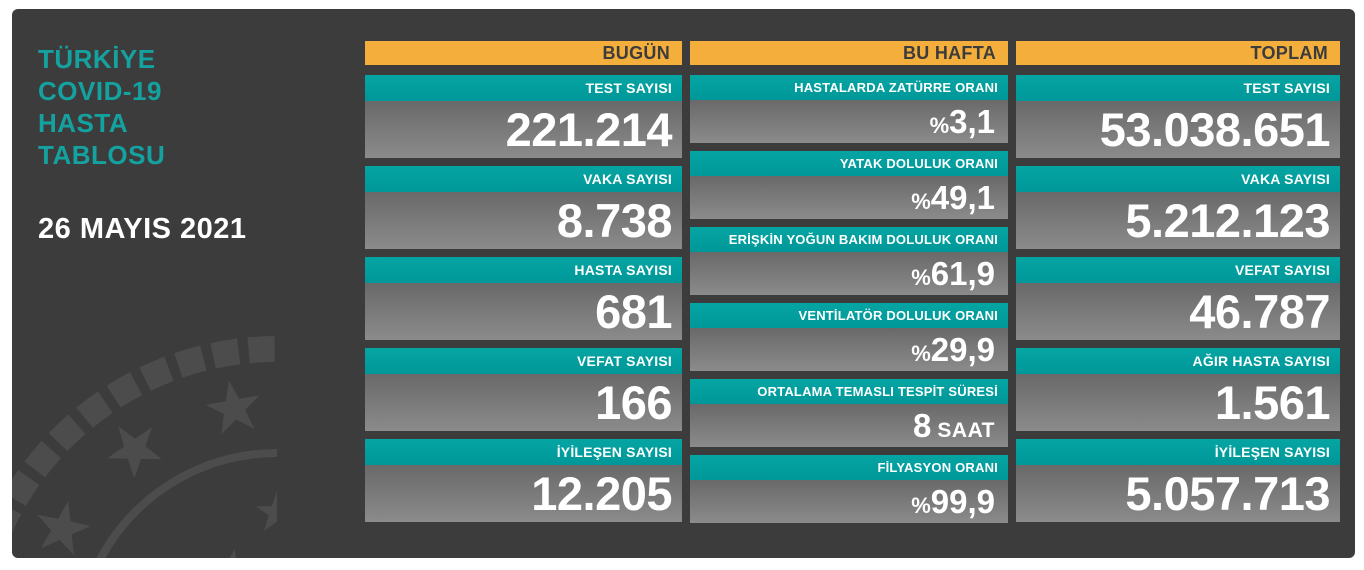  I want to click on stat-row-zaturre-orani: HASTALARDA ZATÜRRE ORANI %3,1, so click(849, 109).